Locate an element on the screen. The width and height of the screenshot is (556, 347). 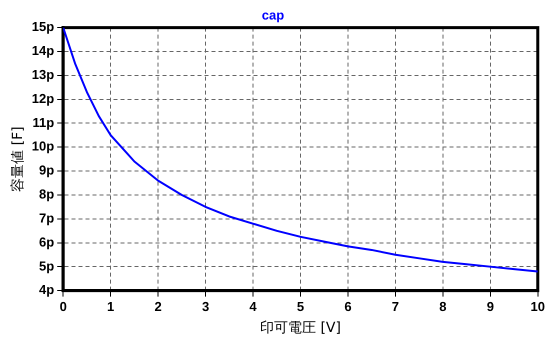
y-tick-label: 14p is located at coordinates (43, 50).